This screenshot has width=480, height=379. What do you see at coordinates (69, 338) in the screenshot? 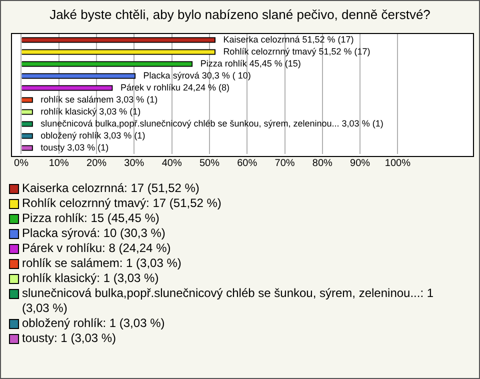
I see `text: tousty: 1 (3,03 %)` at bounding box center [69, 338].